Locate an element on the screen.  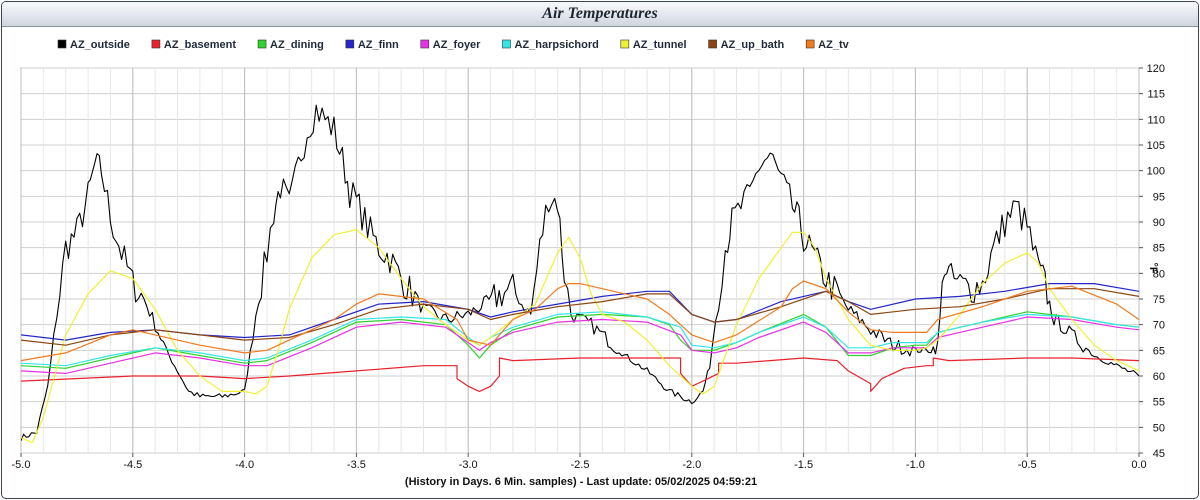
legend-swatch-az-finn is located at coordinates (350, 44).